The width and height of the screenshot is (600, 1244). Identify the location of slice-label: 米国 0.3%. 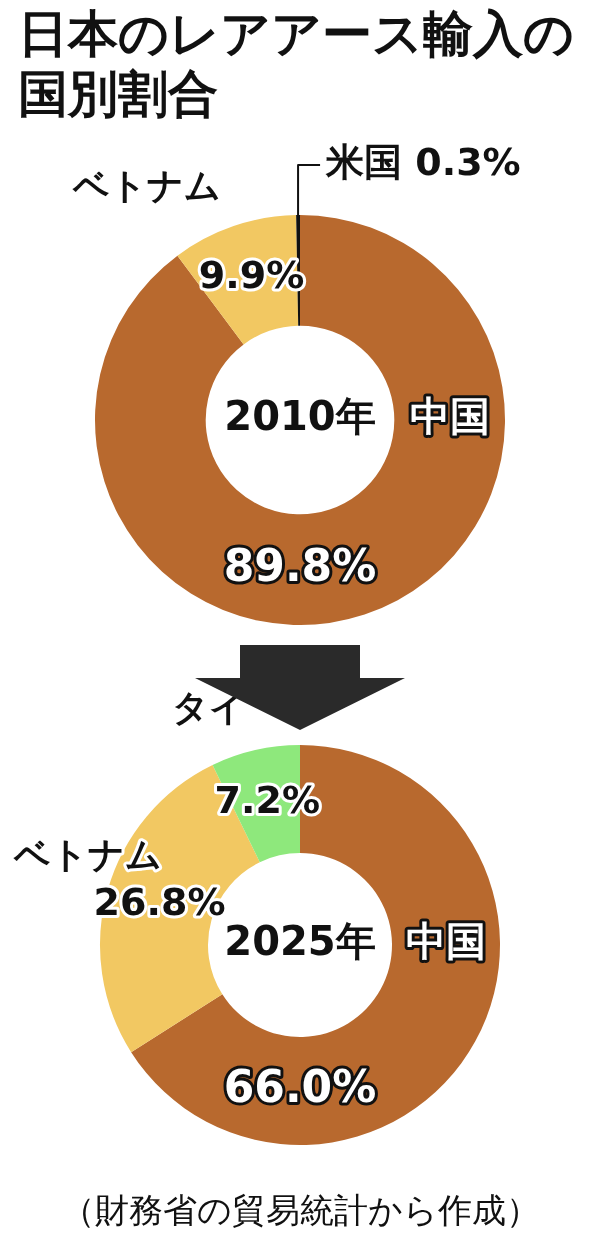
(423, 161).